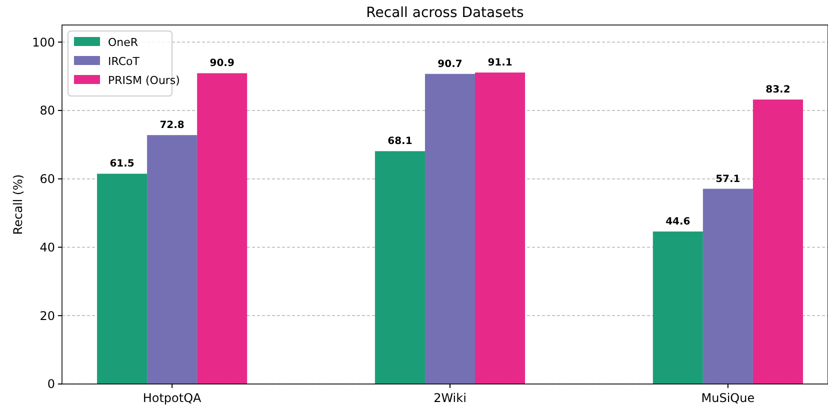 The image size is (828, 408). Describe the element at coordinates (144, 80) in the screenshot. I see `legend-label: PRISM (Ours)` at that location.